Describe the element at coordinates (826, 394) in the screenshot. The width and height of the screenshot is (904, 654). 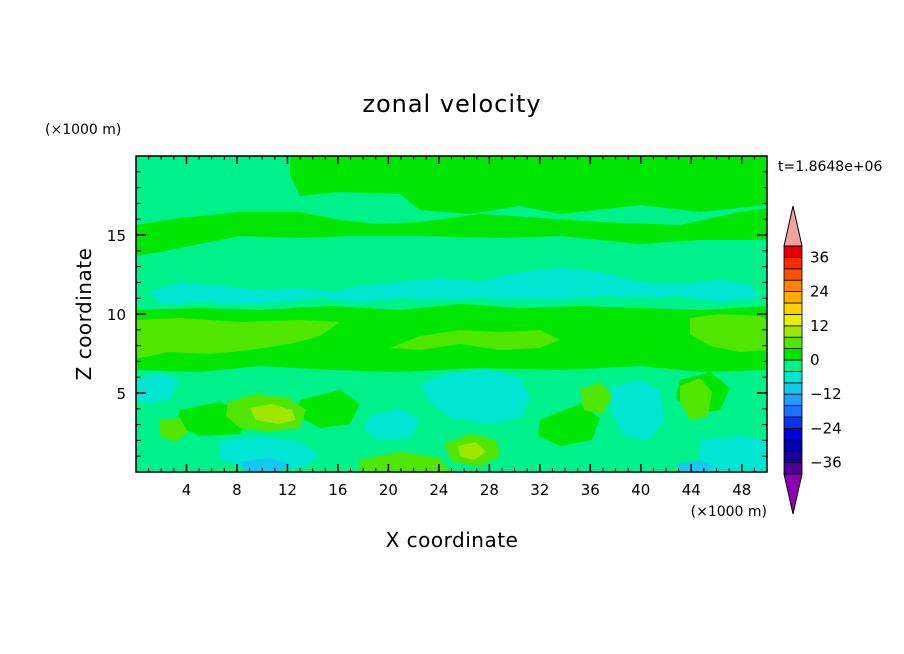
I see `colorbar-tick-label: −12` at that location.